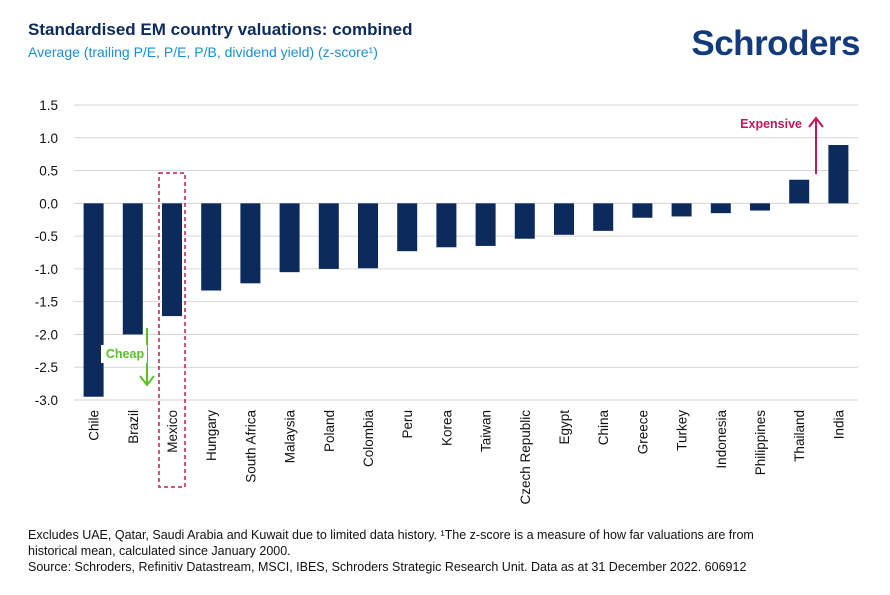  What do you see at coordinates (147, 381) in the screenshot?
I see `cheap-arrow-head` at bounding box center [147, 381].